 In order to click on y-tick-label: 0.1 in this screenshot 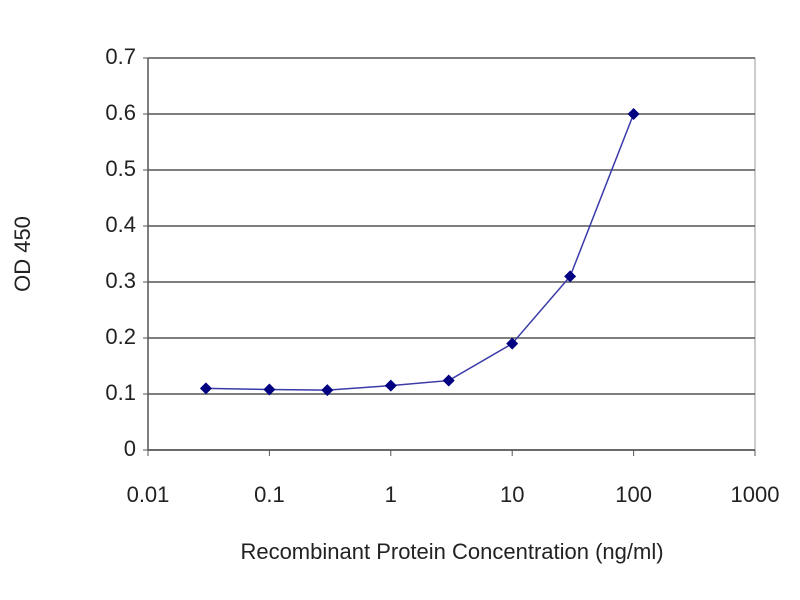, I will do `click(120, 392)`.